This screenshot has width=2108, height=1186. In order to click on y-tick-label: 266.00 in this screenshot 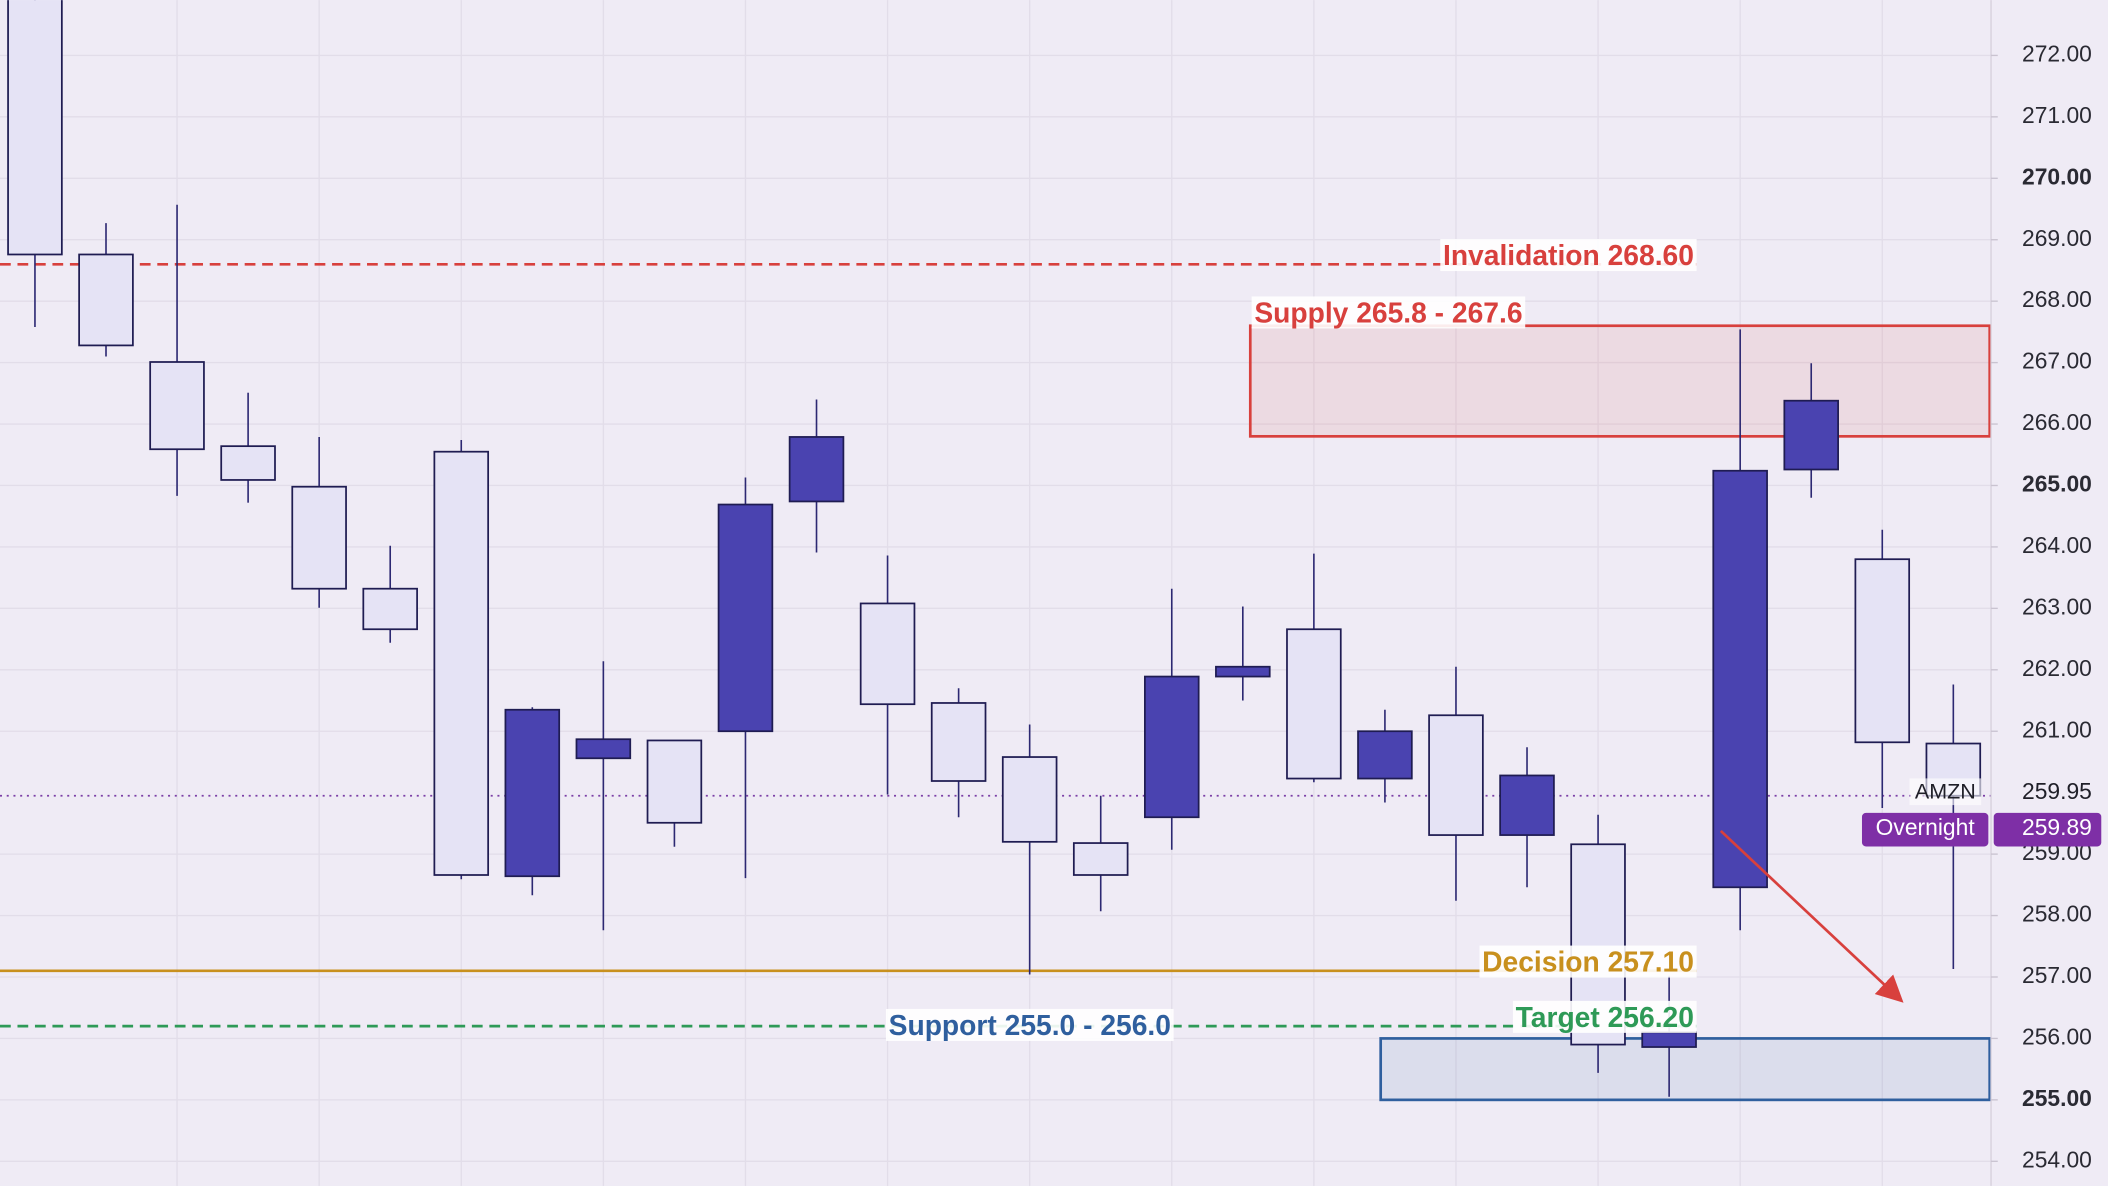, I will do `click(2057, 422)`.